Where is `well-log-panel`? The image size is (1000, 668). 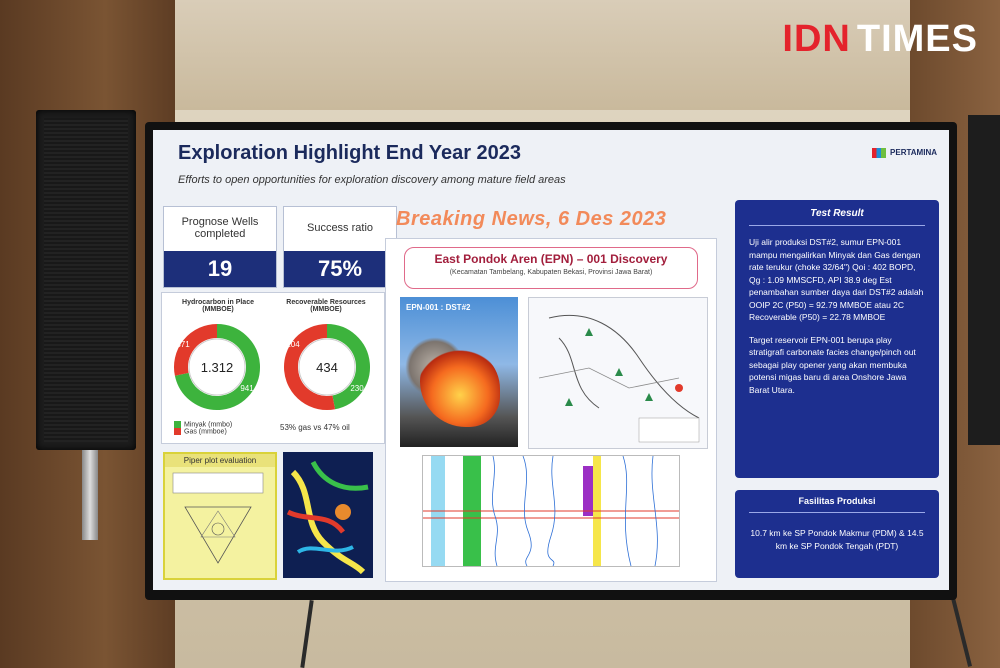
well-log-panel is located at coordinates (551, 511).